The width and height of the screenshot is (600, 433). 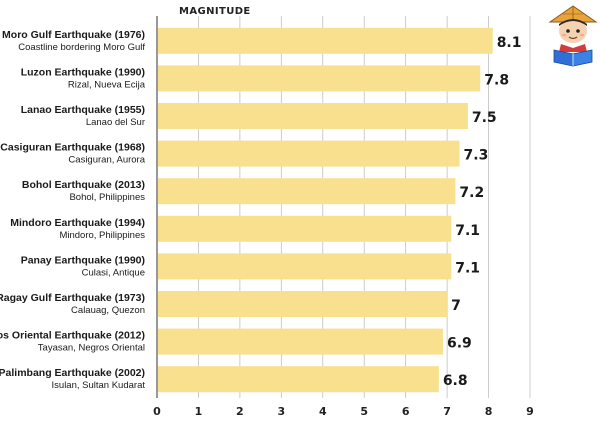 What do you see at coordinates (364, 411) in the screenshot?
I see `x-tick-label-5: 5` at bounding box center [364, 411].